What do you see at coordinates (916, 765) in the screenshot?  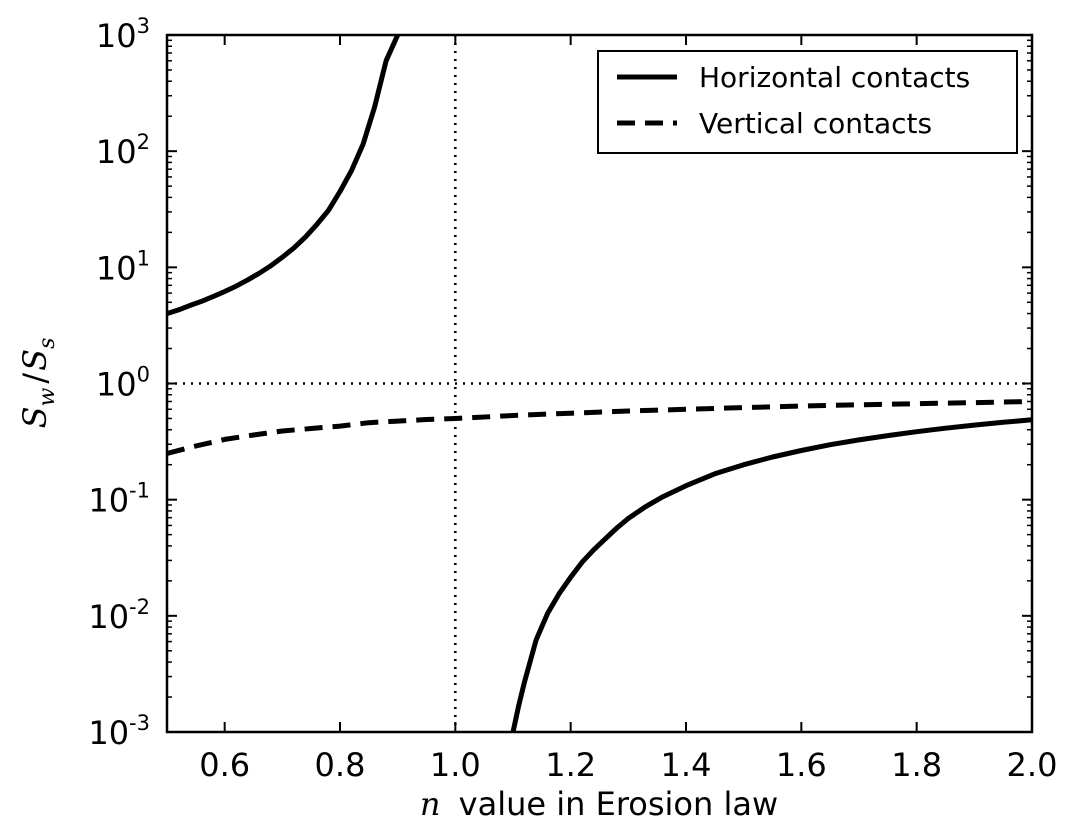 I see `x-tick-label: 1.8` at bounding box center [916, 765].